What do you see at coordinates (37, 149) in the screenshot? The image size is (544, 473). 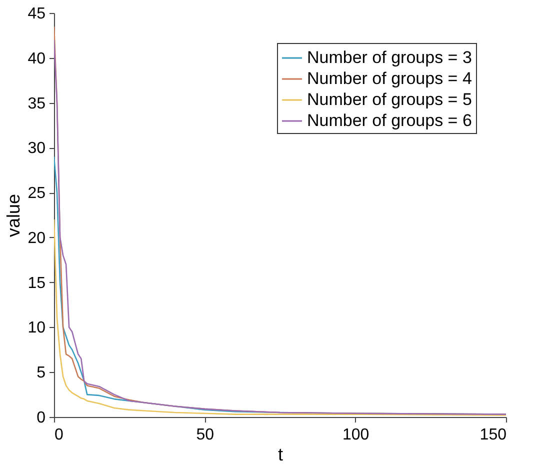 I see `y-tick-label: 30` at bounding box center [37, 149].